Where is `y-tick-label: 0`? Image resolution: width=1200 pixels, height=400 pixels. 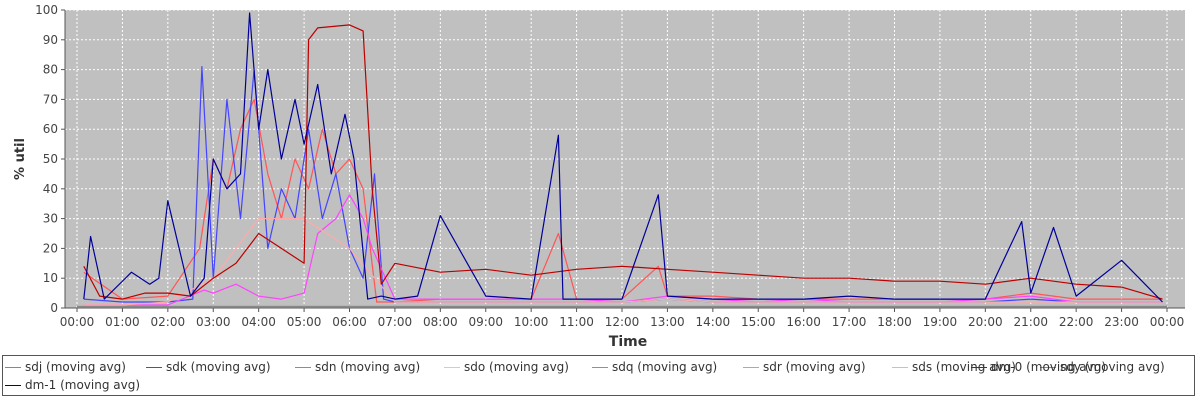
y-tick-label: 0 is located at coordinates (54, 308).